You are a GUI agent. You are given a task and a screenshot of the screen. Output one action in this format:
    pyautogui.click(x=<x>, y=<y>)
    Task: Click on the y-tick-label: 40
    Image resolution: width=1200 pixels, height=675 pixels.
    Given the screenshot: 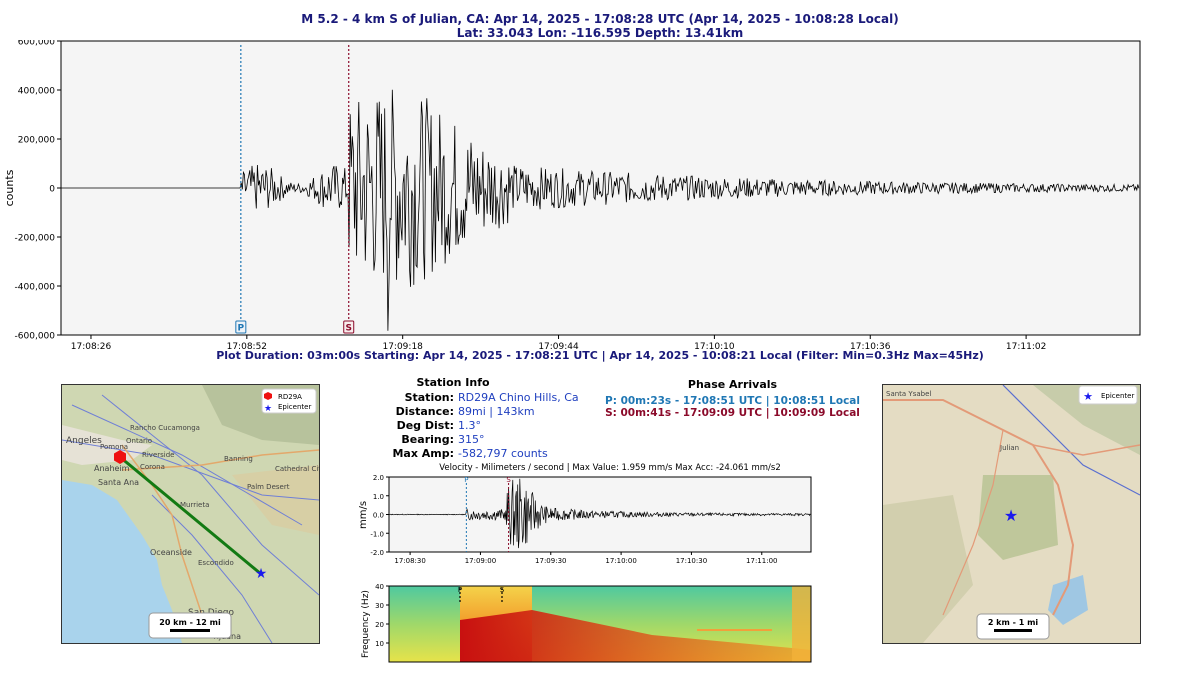 What is the action you would take?
    pyautogui.click(x=379, y=587)
    